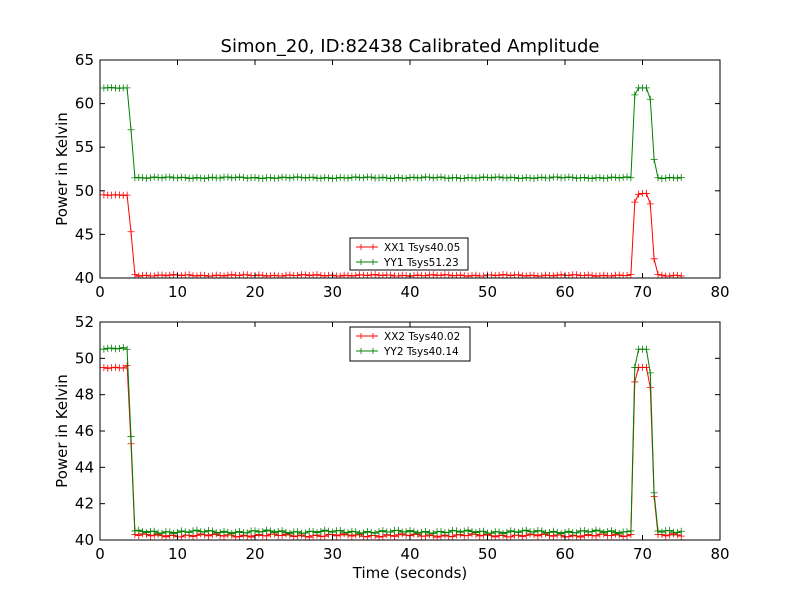 The width and height of the screenshot is (800, 600). Describe the element at coordinates (422, 248) in the screenshot. I see `legend-label: XX1 Tsys40.05` at that location.